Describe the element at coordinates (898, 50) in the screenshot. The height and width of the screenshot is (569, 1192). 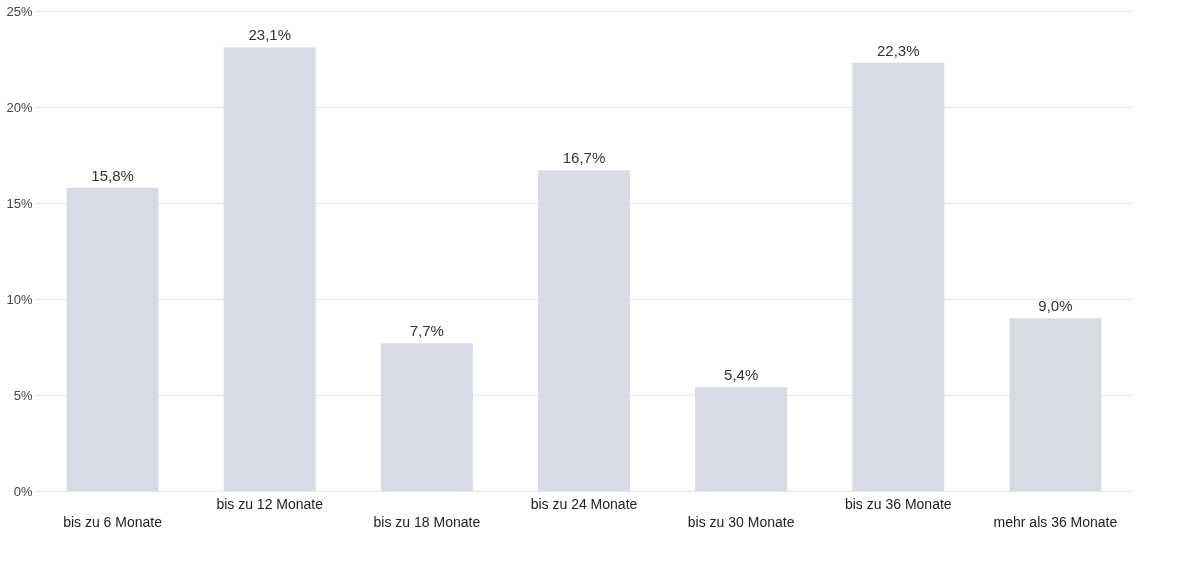
I see `data-label: 22,3%` at that location.